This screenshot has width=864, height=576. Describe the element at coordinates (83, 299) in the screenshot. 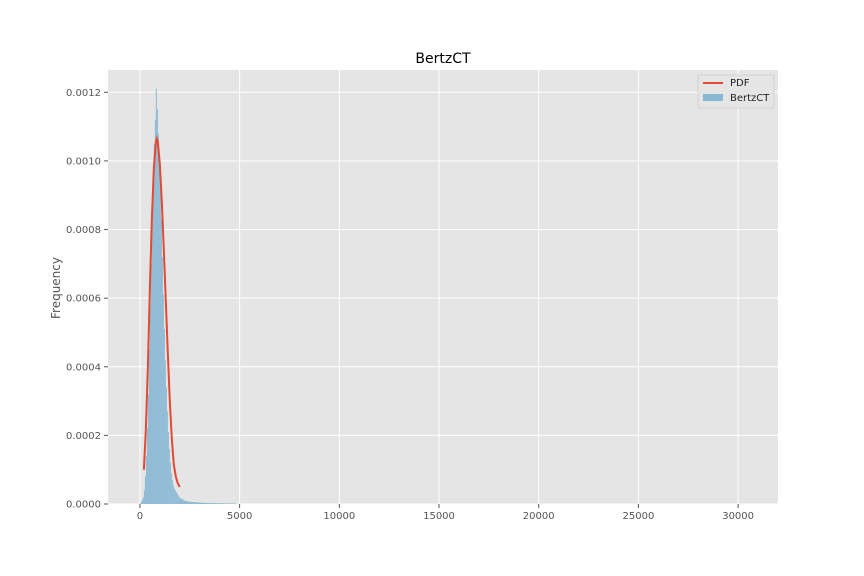

I see `y-tick-label: 0.0006` at that location.